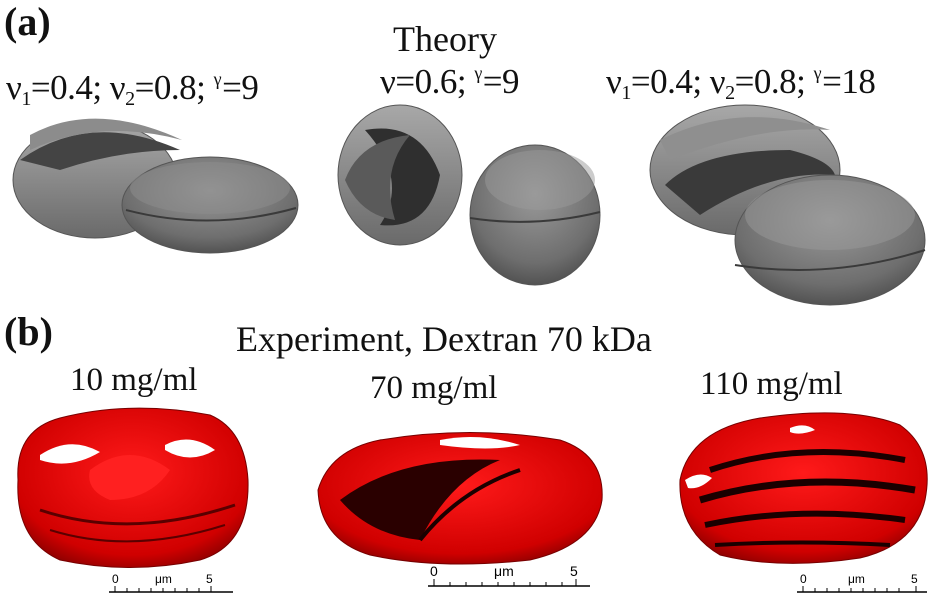 This screenshot has width=939, height=597. What do you see at coordinates (856, 579) in the screenshot?
I see `scale-3-unit: μm` at bounding box center [856, 579].